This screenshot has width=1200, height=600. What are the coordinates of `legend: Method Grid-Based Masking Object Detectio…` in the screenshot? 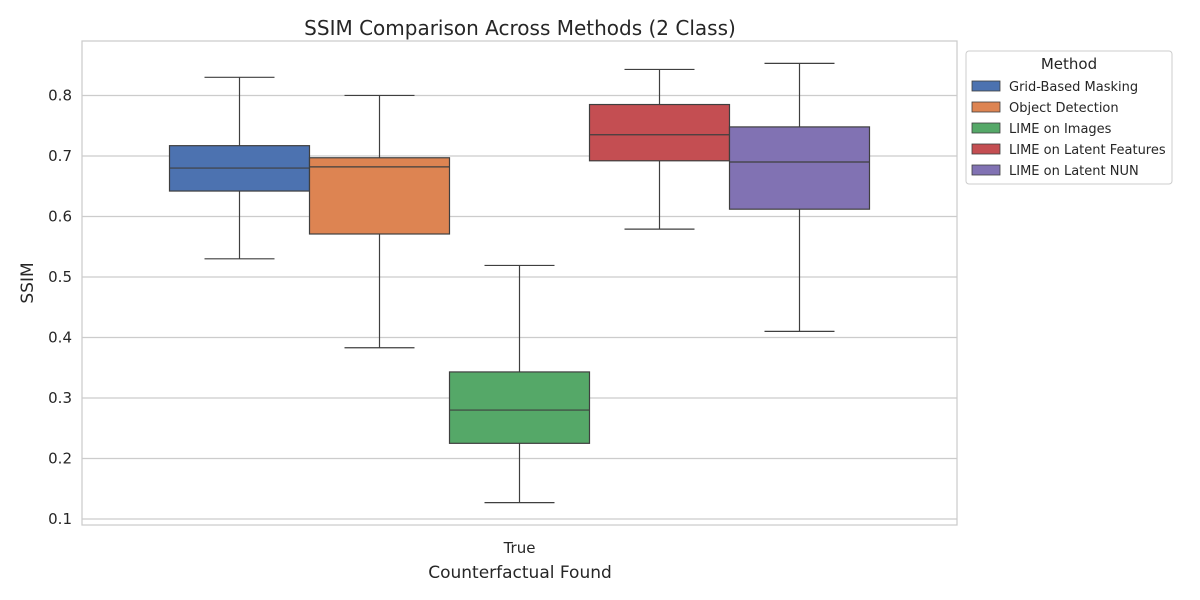 It's located at (1069, 117).